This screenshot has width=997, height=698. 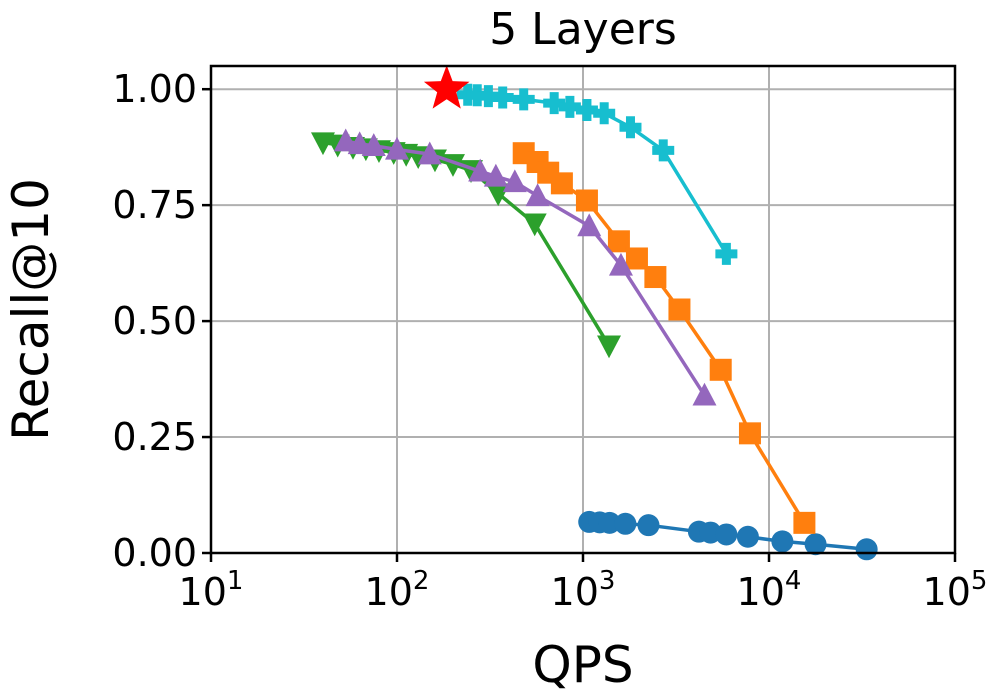 What do you see at coordinates (955, 590) in the screenshot?
I see `x-tick-label: 10⁵` at bounding box center [955, 590].